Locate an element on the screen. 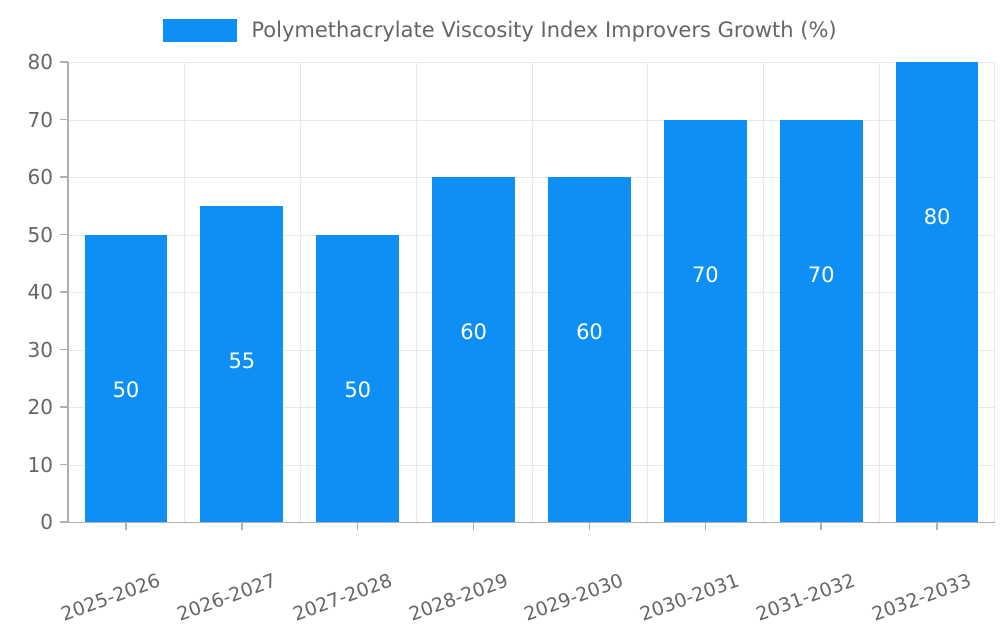 The image size is (1000, 626). y-tick-label: 70 is located at coordinates (40, 119).